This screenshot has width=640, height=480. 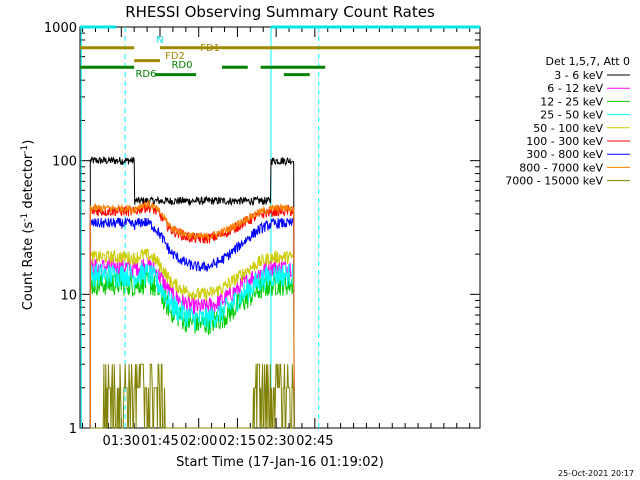 I want to click on legend-item-label: 3 - 6 keV, so click(x=578, y=75).